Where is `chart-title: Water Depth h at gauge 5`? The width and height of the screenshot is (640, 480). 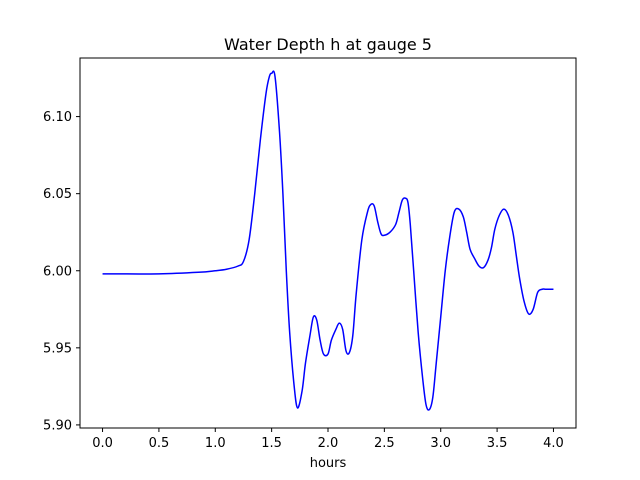 chart-title: Water Depth h at gauge 5 is located at coordinates (328, 44).